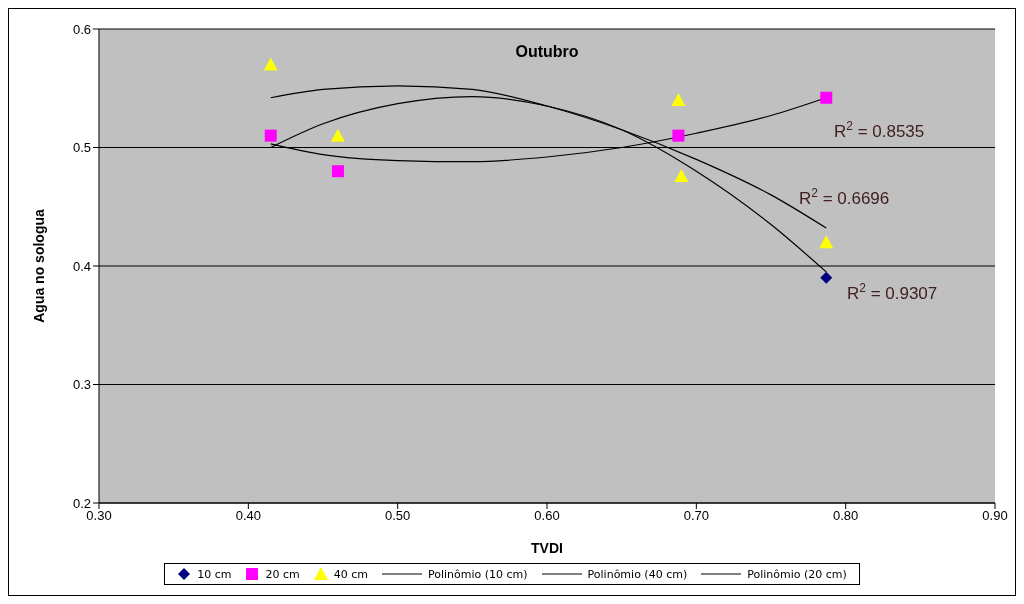 Image resolution: width=1024 pixels, height=604 pixels. I want to click on x-tick-label: 0.80, so click(846, 516).